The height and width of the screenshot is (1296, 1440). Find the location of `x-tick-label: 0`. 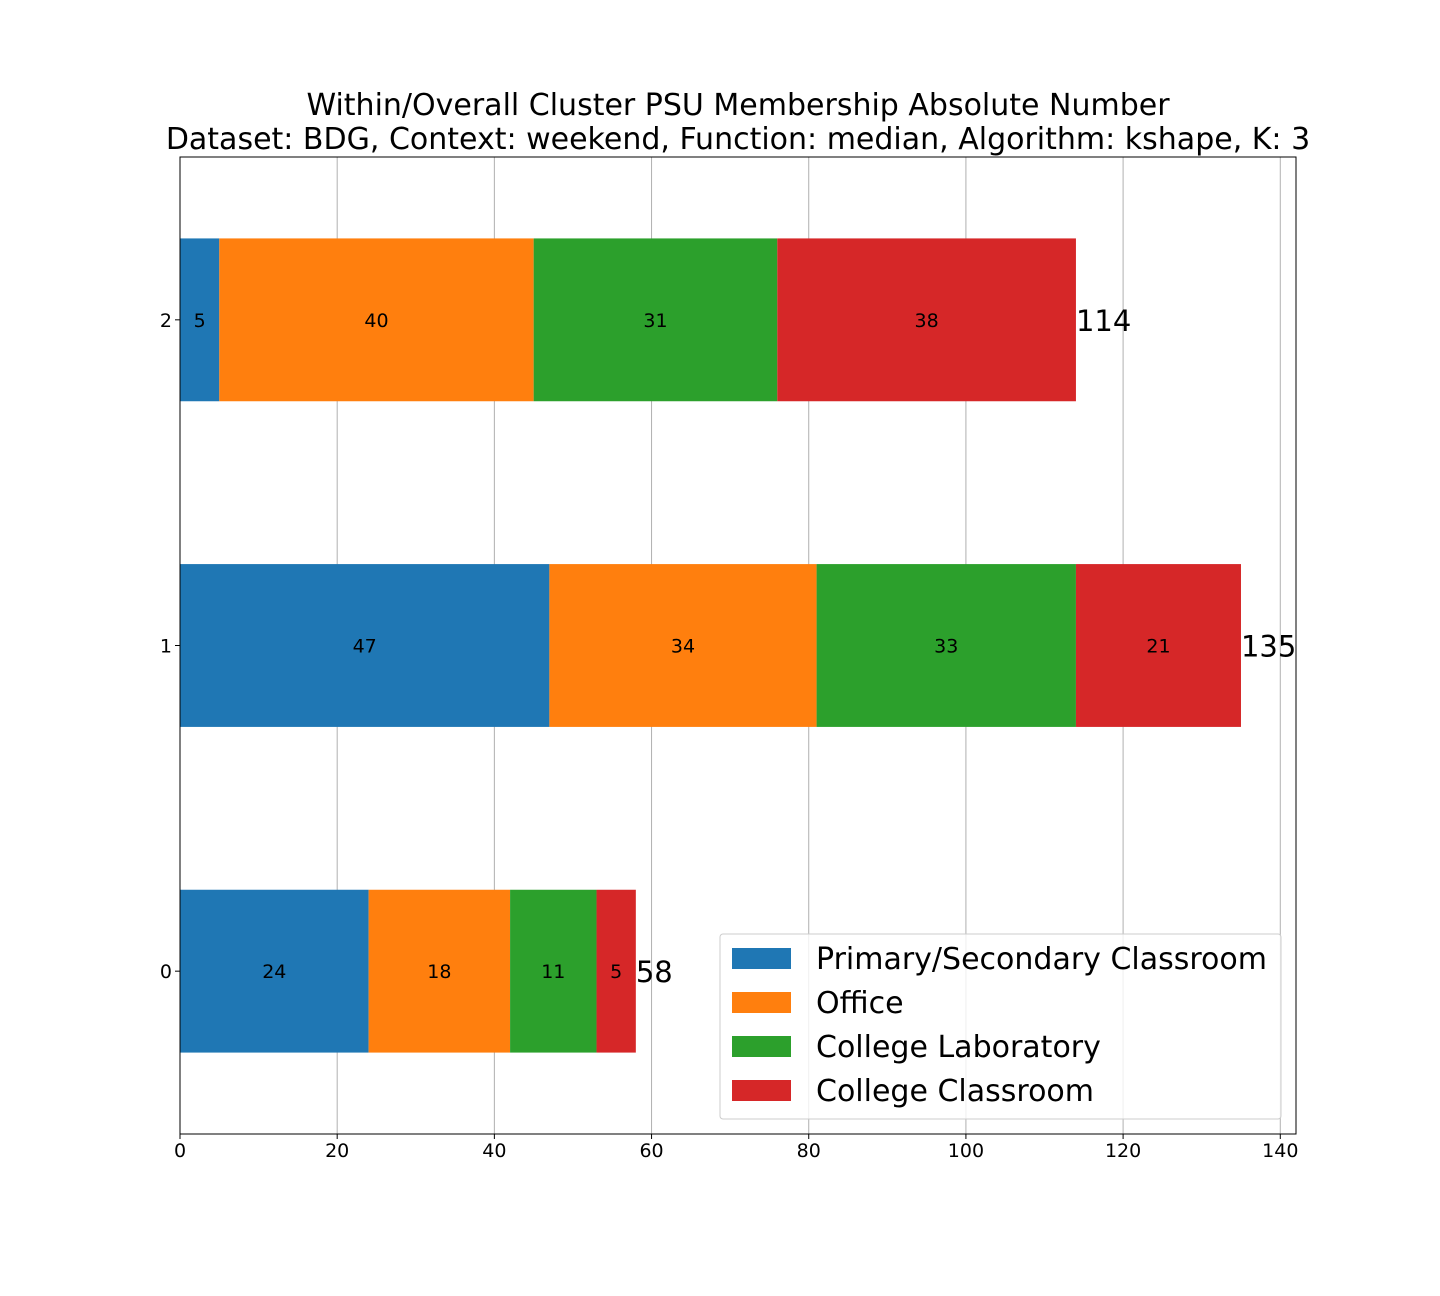

x-tick-label: 0 is located at coordinates (180, 1151).